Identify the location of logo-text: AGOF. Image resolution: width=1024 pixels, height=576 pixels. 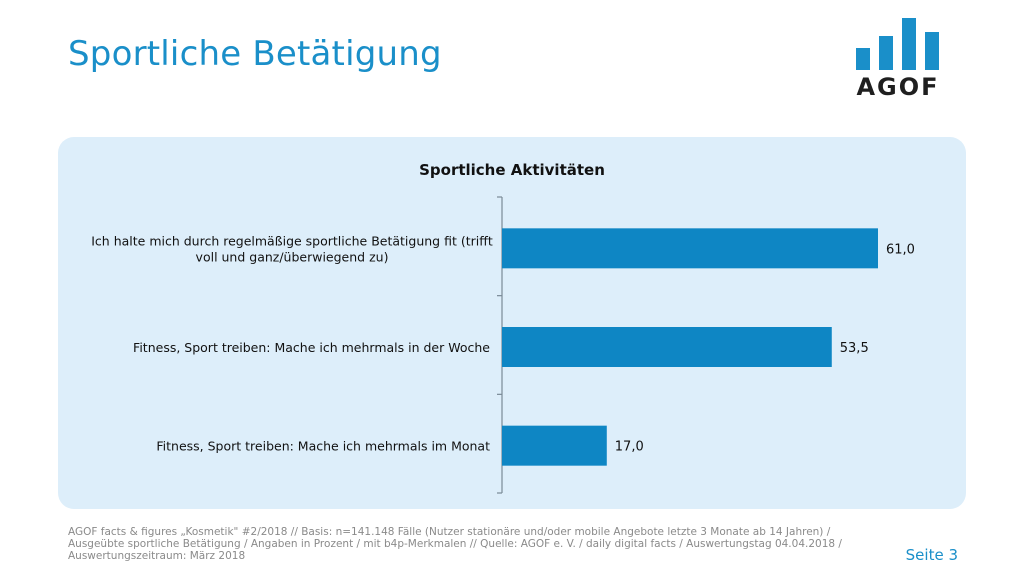
(898, 87).